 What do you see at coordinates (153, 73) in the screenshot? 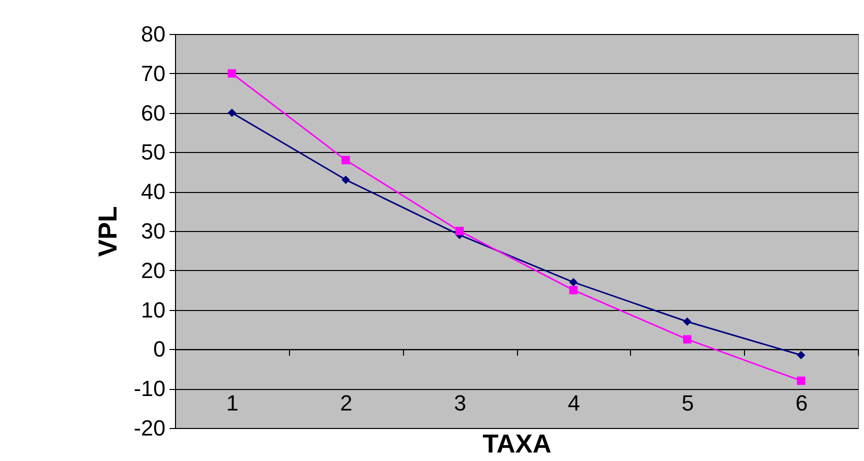
I see `y-tick-label: 70` at bounding box center [153, 73].